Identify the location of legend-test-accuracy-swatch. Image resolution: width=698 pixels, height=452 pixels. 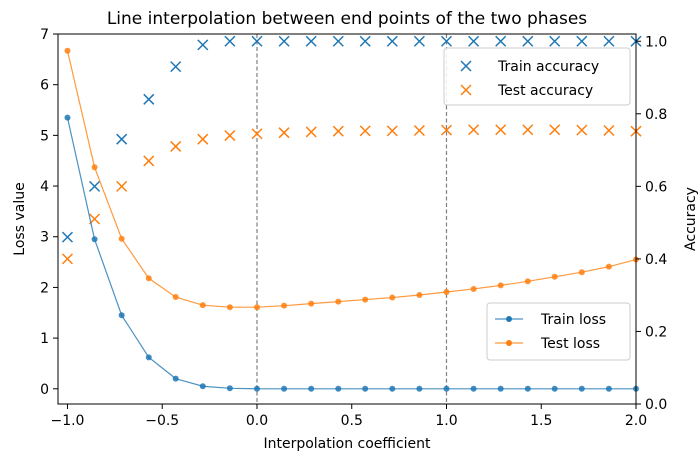
(466, 90).